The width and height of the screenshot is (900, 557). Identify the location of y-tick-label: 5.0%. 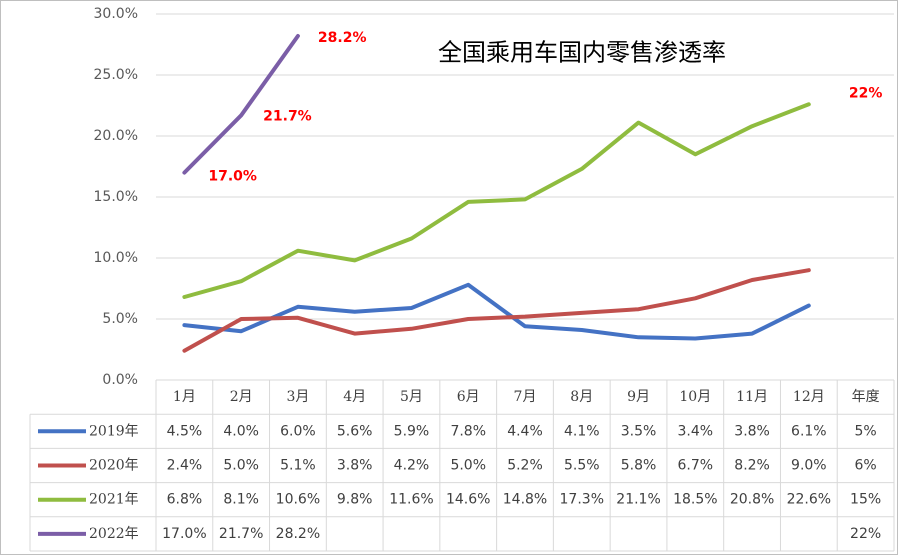
(120, 319).